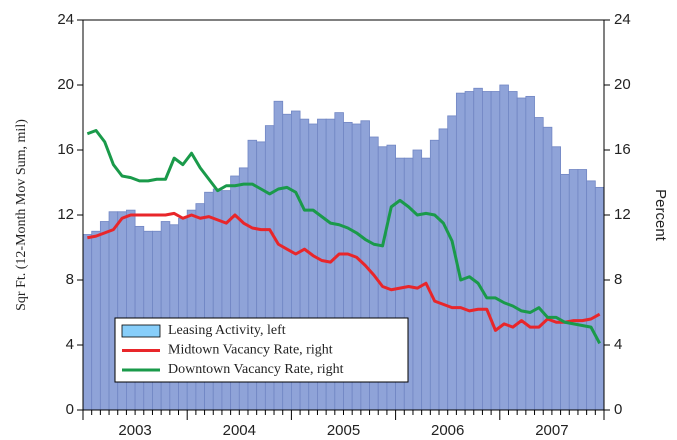 The width and height of the screenshot is (677, 440). Describe the element at coordinates (65, 84) in the screenshot. I see `y-tick-label: 20` at that location.